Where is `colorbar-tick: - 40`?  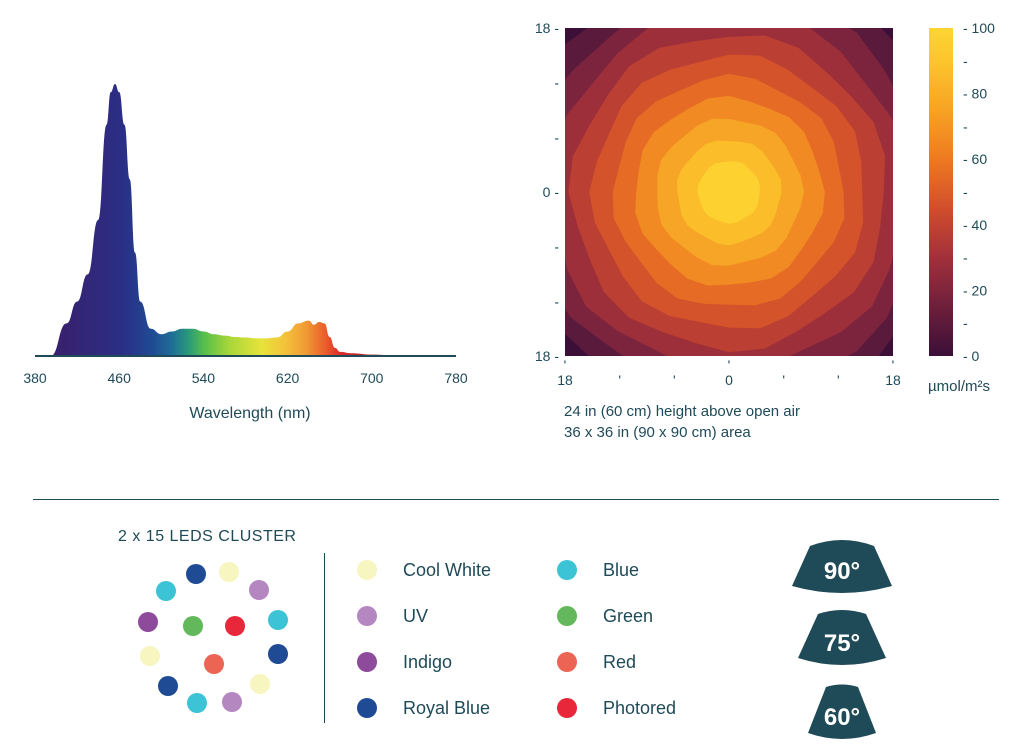 colorbar-tick: - 40 is located at coordinates (975, 225).